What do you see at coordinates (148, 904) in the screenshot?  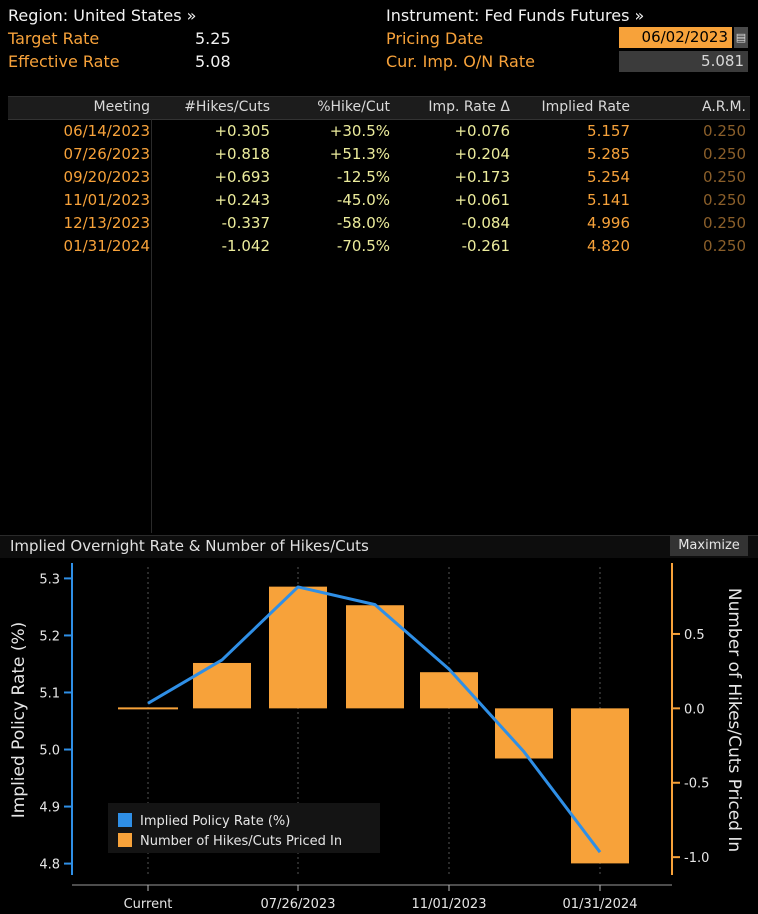 I see `x-tick-label: Current` at bounding box center [148, 904].